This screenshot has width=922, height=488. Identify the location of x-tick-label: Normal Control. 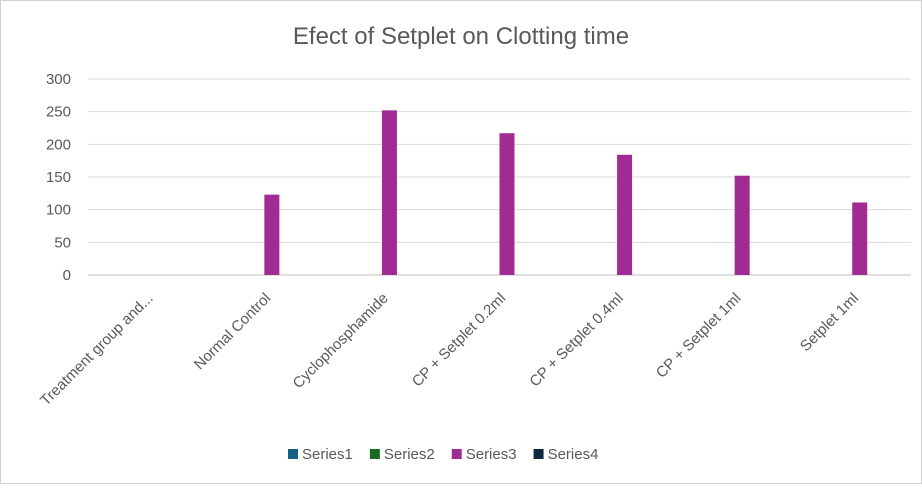
(232, 331).